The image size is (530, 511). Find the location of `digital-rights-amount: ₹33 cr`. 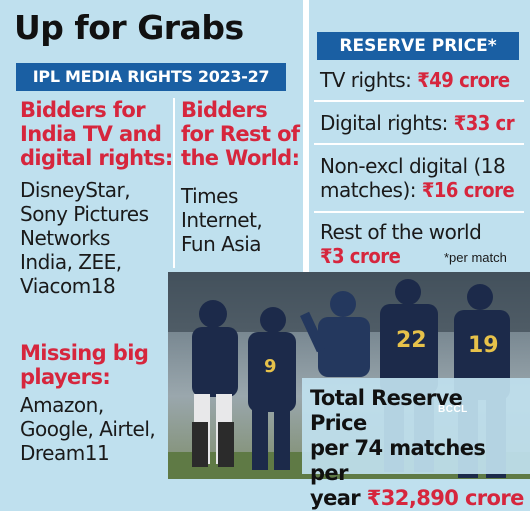

digital-rights-amount: ₹33 cr is located at coordinates (484, 123).